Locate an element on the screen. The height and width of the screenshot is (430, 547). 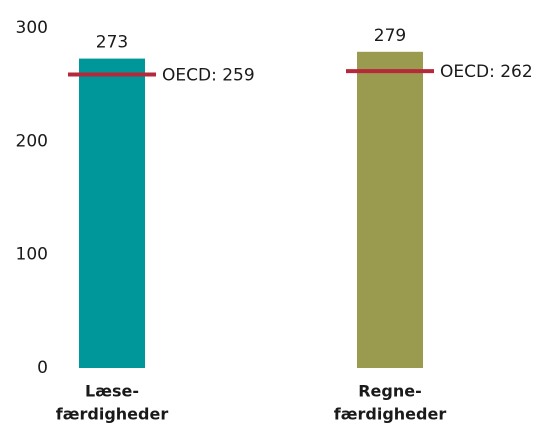
data-label: 273 is located at coordinates (112, 43).